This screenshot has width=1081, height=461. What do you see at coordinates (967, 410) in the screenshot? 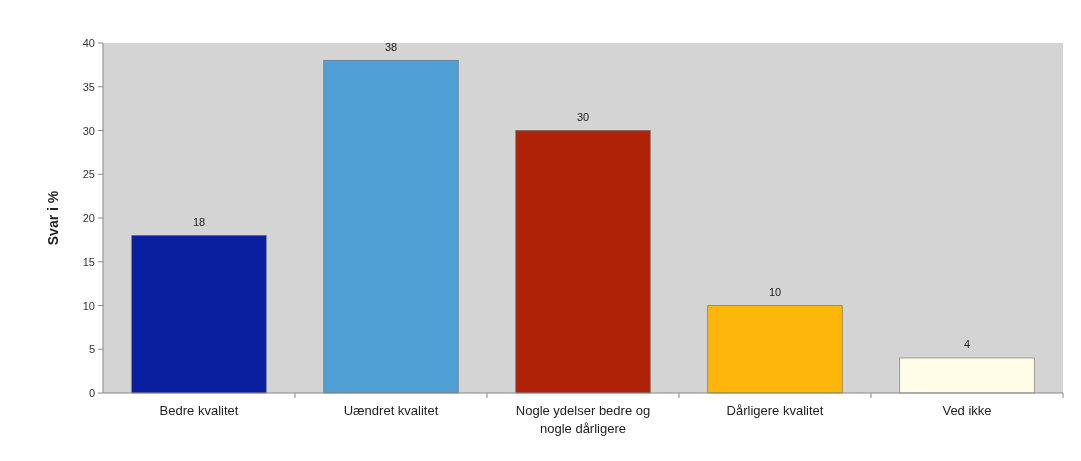
I see `x-tick-label: Ved ikke` at bounding box center [967, 410].